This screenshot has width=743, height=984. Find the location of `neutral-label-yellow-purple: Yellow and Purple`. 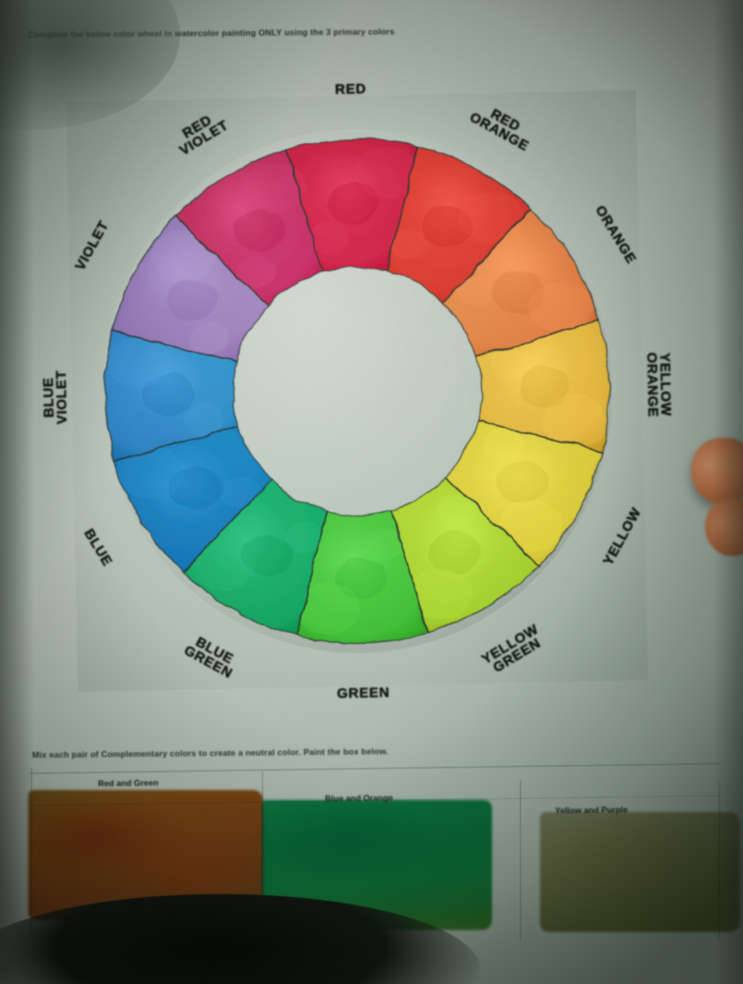

neutral-label-yellow-purple: Yellow and Purple is located at coordinates (591, 810).